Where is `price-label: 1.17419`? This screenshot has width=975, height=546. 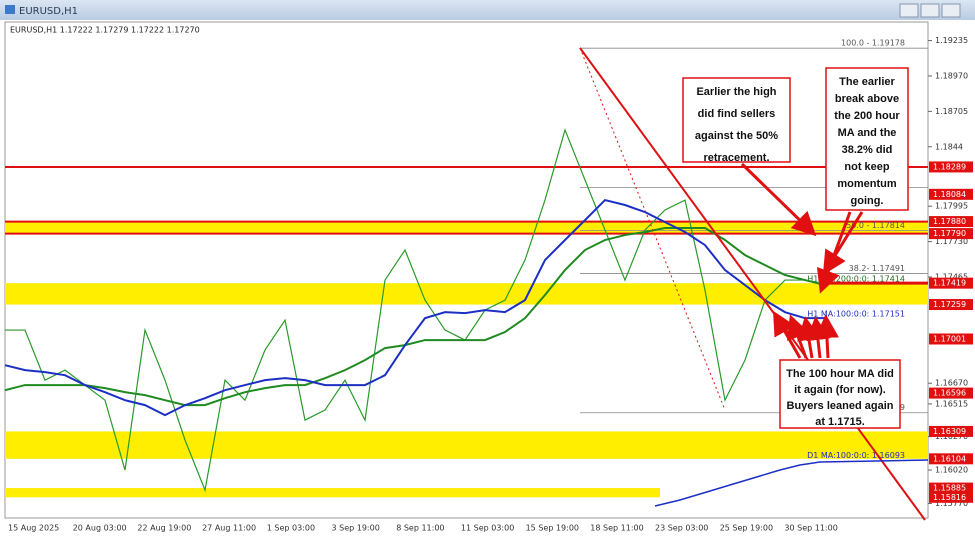
price-label: 1.17419 is located at coordinates (949, 283).